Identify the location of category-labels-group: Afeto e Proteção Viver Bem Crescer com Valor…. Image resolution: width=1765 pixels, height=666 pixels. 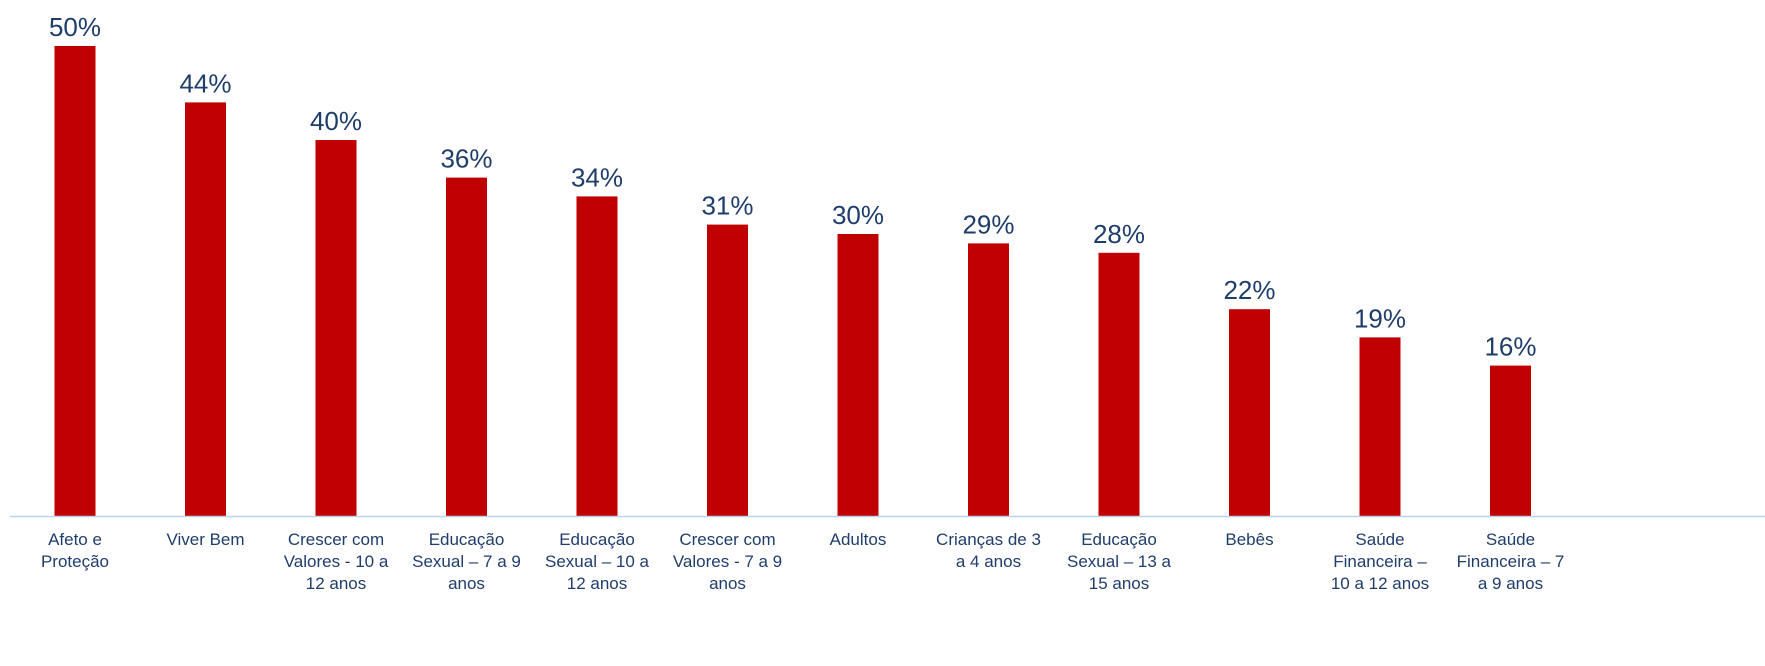
(802, 561).